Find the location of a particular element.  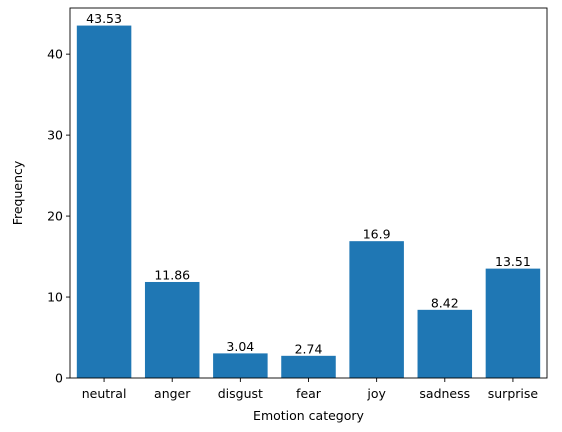

y-tick-label-0: 0 is located at coordinates (59, 378).